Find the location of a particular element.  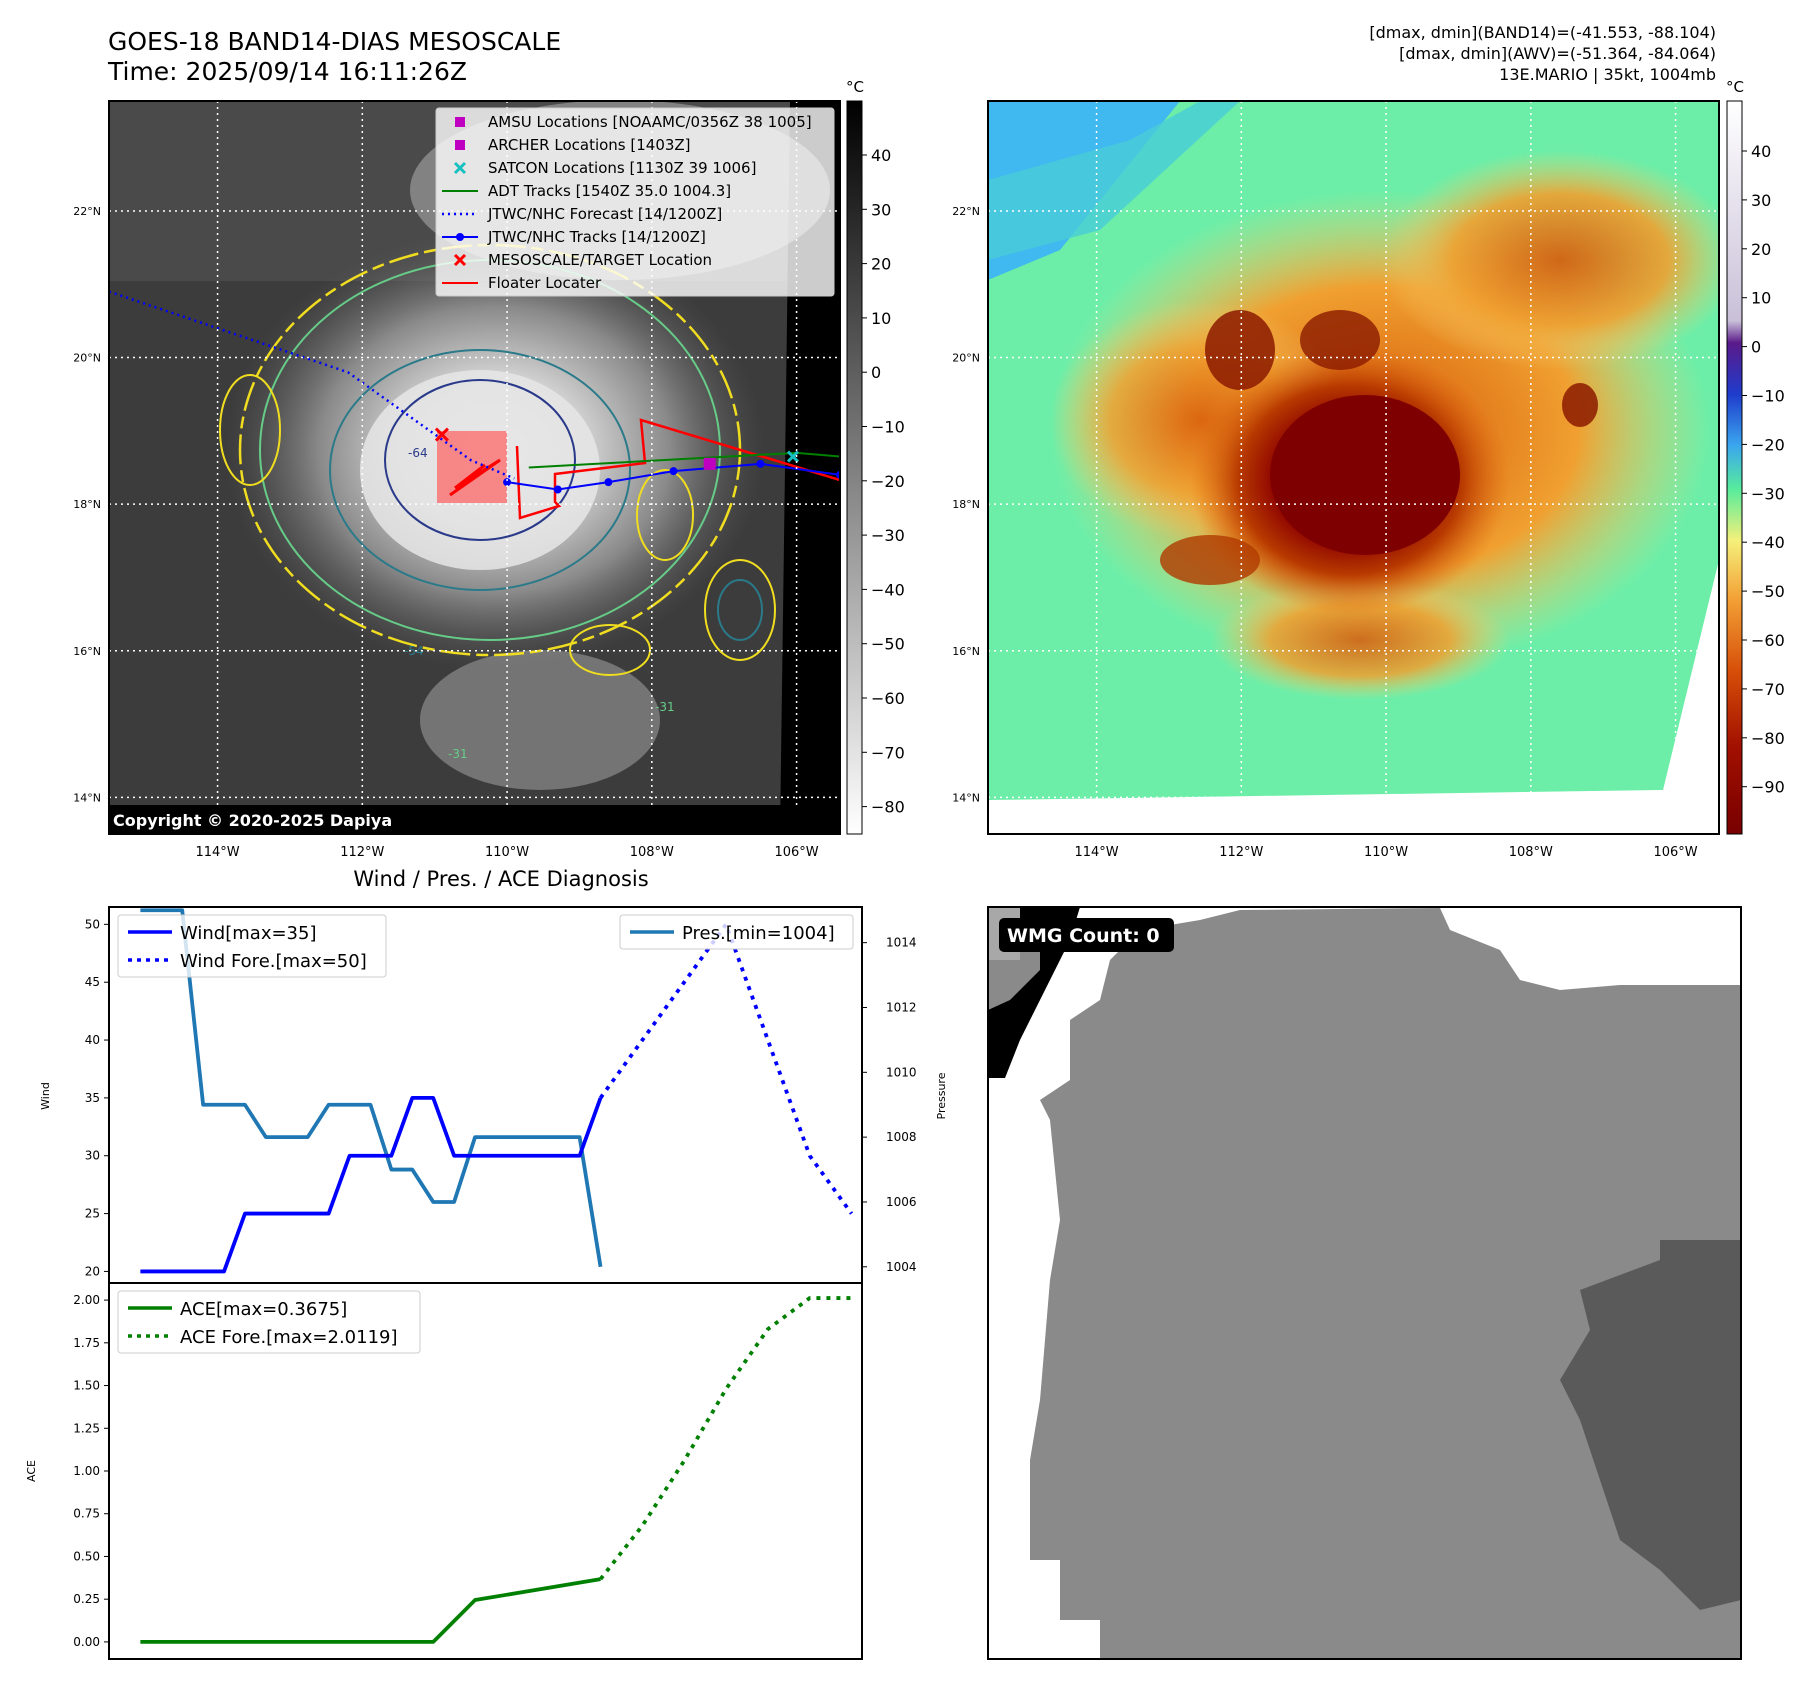

ir-lat-label: 18°N is located at coordinates (87, 504).